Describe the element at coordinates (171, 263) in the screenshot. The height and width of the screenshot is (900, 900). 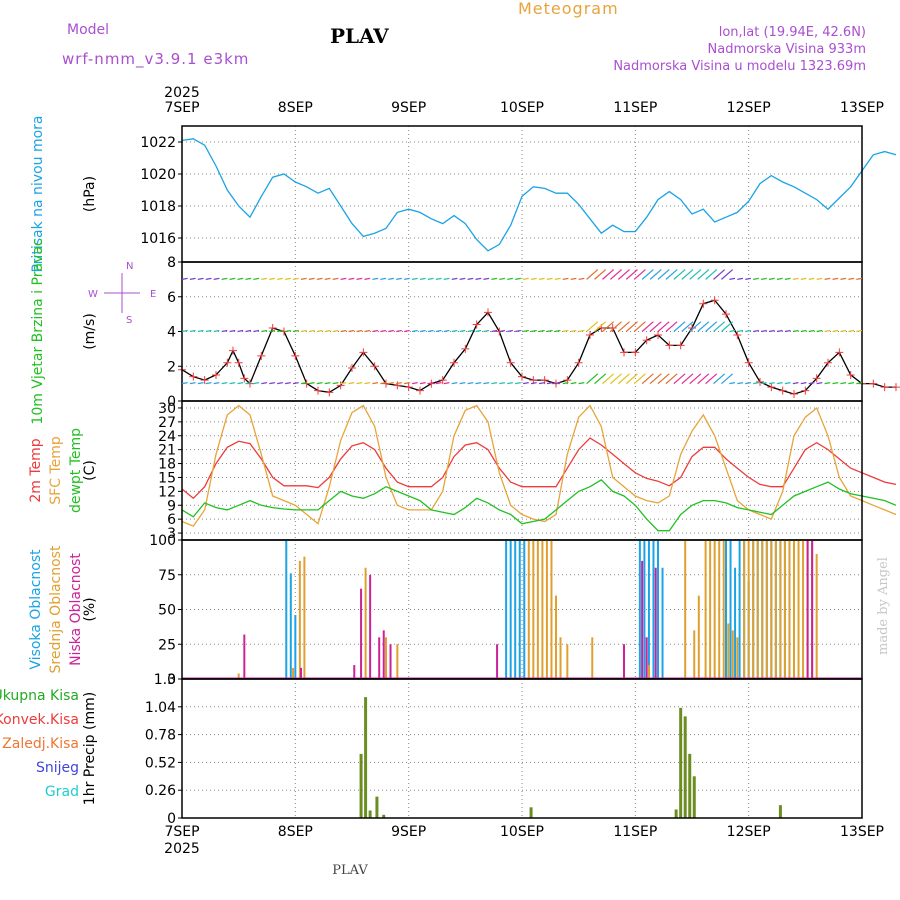
I see `y-tick-label: 8` at that location.